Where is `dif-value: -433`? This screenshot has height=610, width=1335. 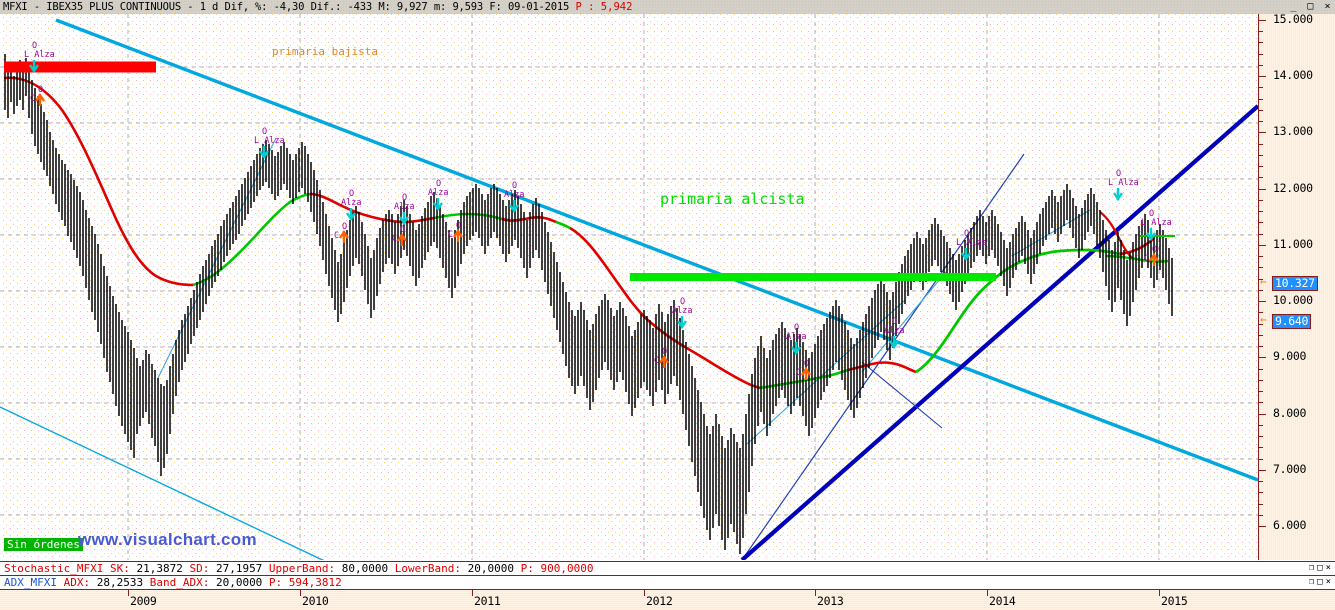
dif-value: -433 is located at coordinates (360, 7).